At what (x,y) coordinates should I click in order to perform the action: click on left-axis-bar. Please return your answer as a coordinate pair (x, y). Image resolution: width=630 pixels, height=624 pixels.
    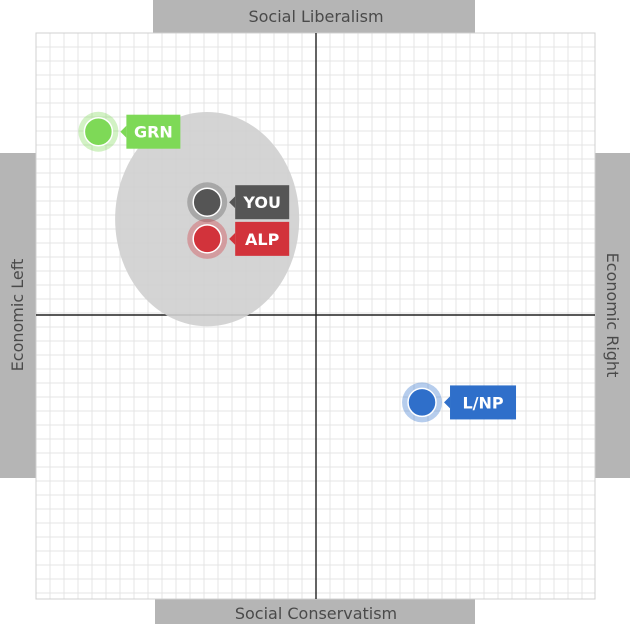
    Looking at the image, I should click on (18, 315).